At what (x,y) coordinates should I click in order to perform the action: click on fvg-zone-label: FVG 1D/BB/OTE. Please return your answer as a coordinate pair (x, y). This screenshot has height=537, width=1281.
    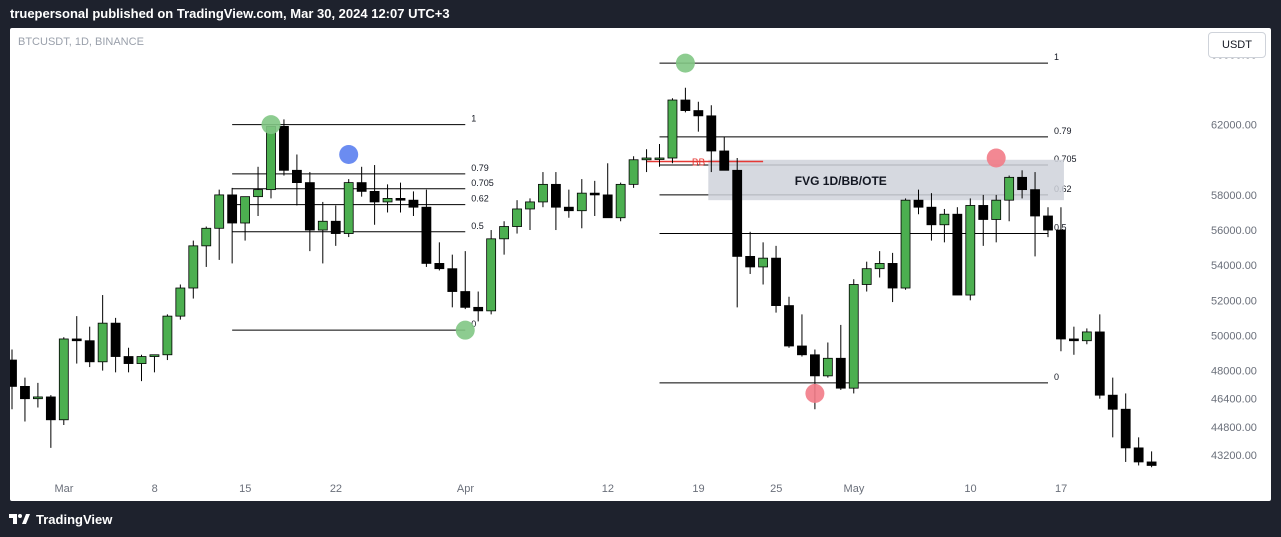
    Looking at the image, I should click on (841, 181).